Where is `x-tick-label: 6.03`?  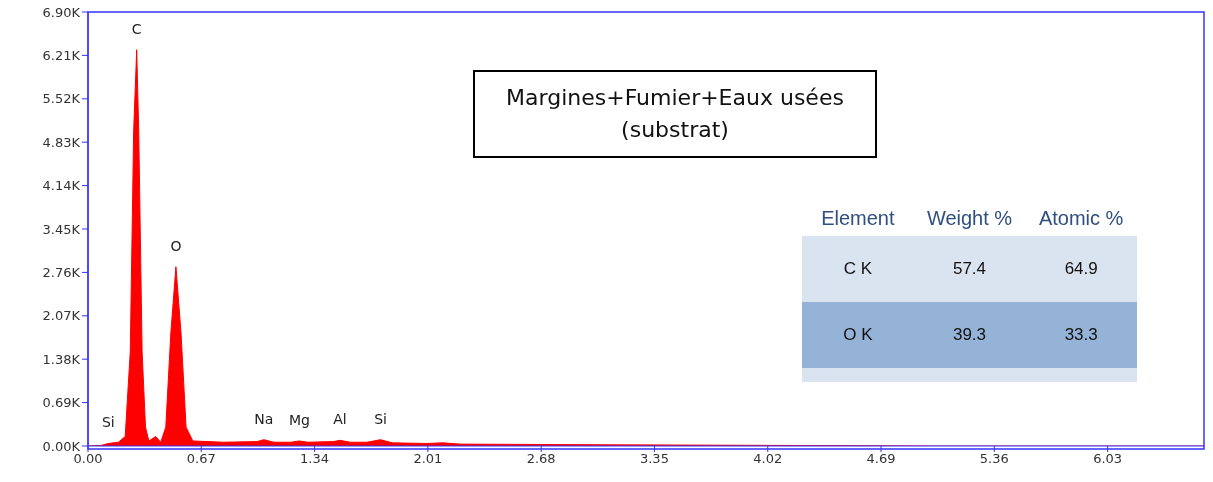 x-tick-label: 6.03 is located at coordinates (1108, 459).